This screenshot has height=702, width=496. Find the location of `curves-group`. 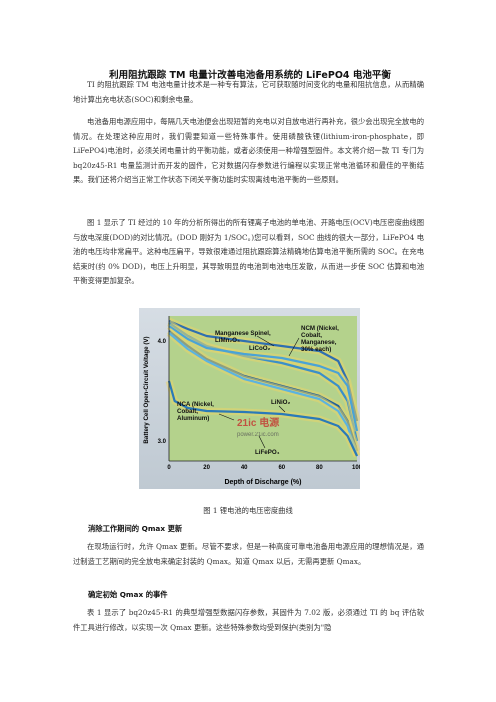

curves-group is located at coordinates (262, 387).